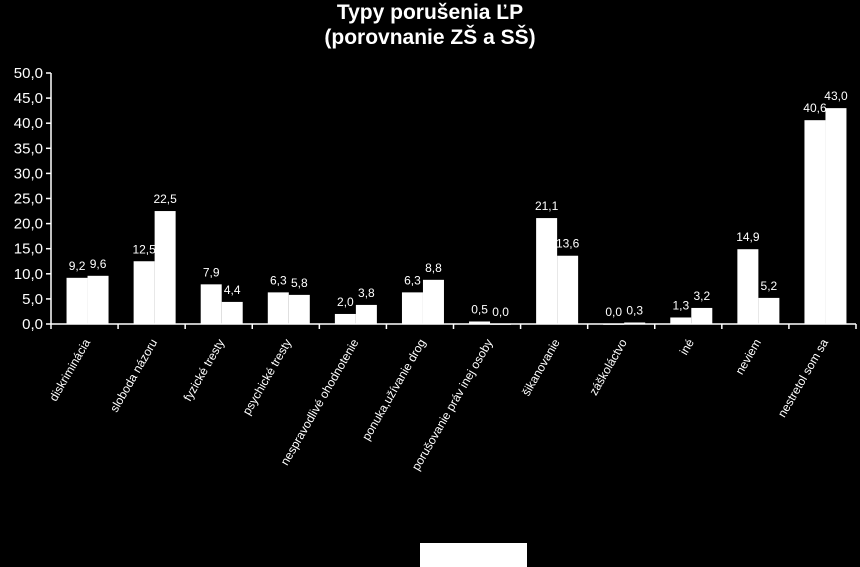 The image size is (860, 567). What do you see at coordinates (345, 302) in the screenshot?
I see `data-label: 2,0` at bounding box center [345, 302].